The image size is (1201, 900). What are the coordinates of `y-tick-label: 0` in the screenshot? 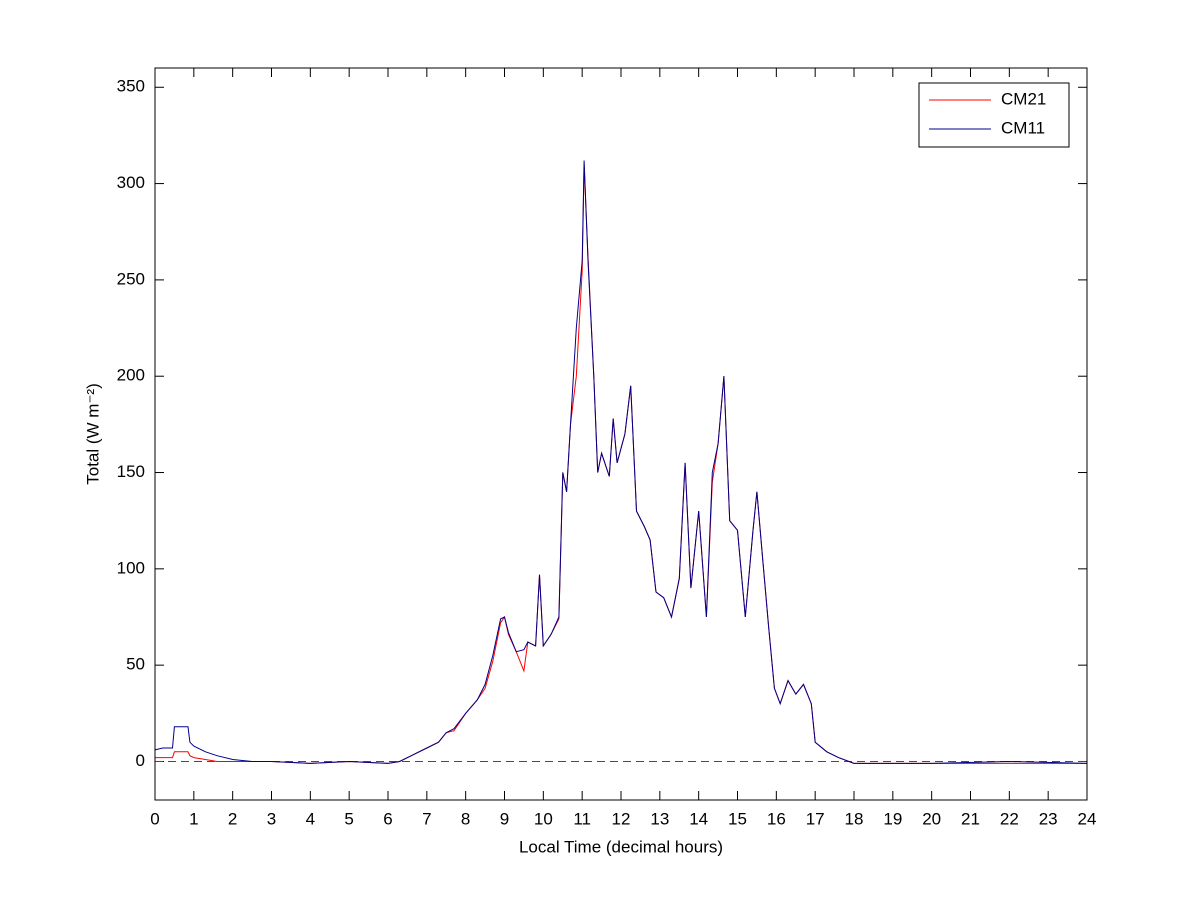 It's located at (140, 760).